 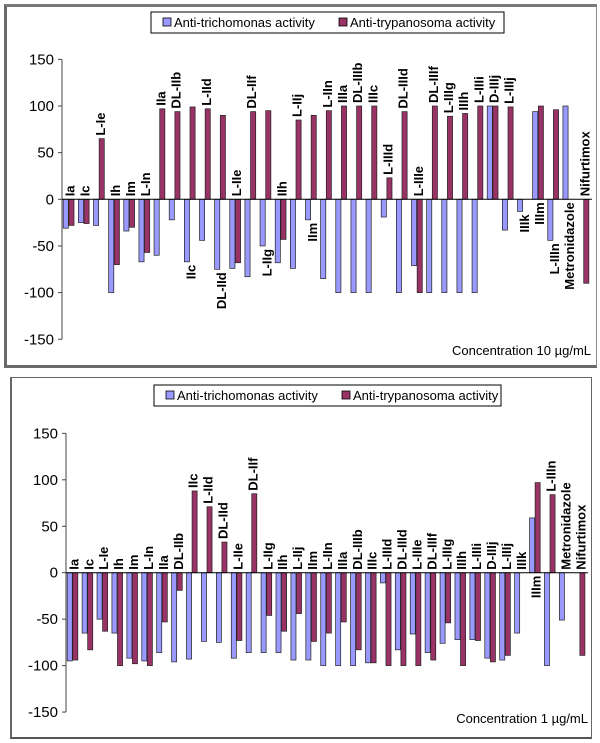 What do you see at coordinates (247, 238) in the screenshot?
I see `bar-trichomonas-DL-IIf` at bounding box center [247, 238].